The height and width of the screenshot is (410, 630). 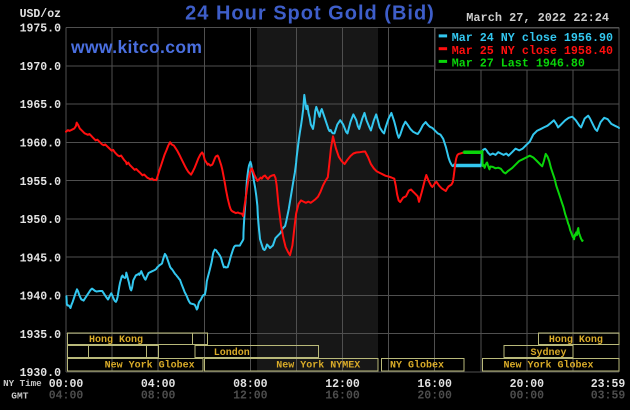 I want to click on svg-text: 1975.0, so click(x=41, y=29).